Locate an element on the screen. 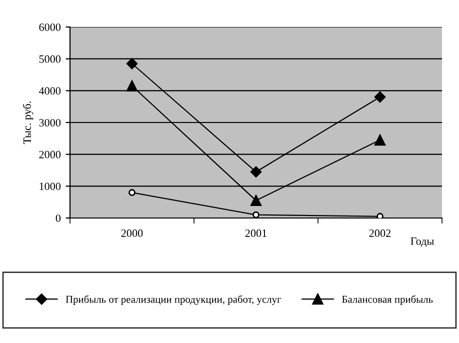 Image resolution: width=459 pixels, height=343 pixels. y-axis-title: Тыс. руб. is located at coordinates (28, 123).